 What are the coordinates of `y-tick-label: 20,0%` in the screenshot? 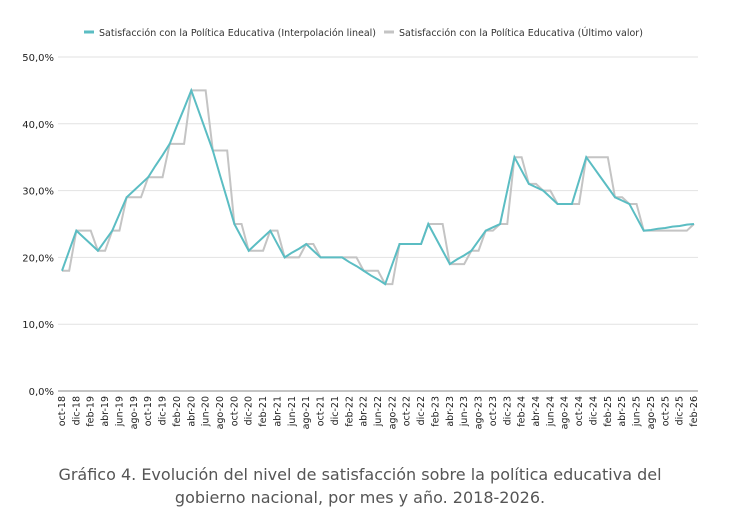 It's located at (38, 258).